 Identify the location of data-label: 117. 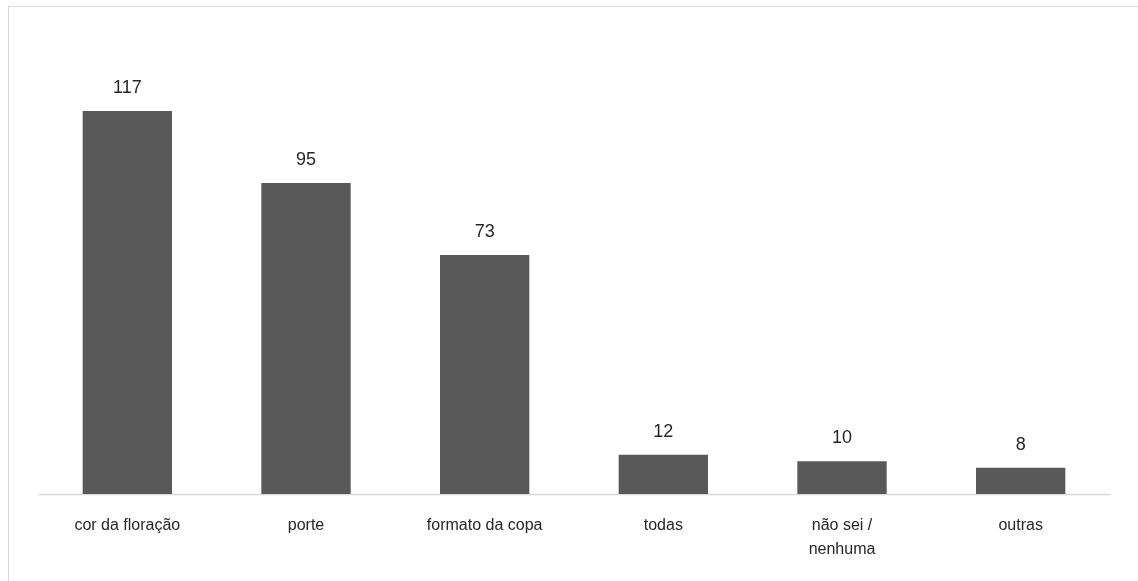
(127, 87).